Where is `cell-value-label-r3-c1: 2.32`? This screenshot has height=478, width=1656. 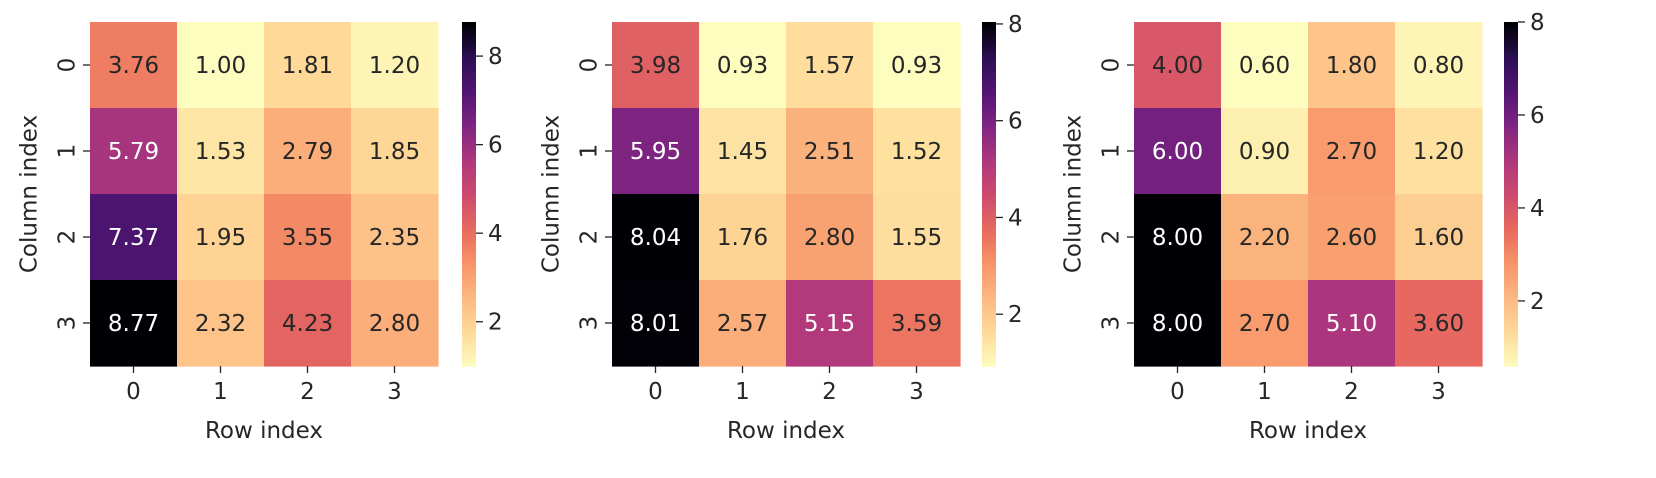
cell-value-label-r3-c1: 2.32 is located at coordinates (220, 324).